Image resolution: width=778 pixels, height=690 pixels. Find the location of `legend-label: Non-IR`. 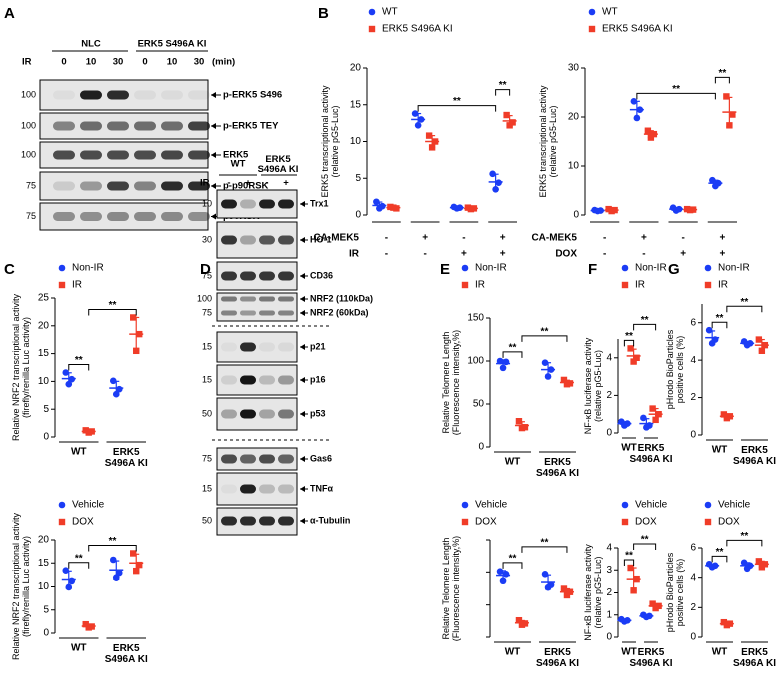

legend-label: Non-IR is located at coordinates (734, 268).